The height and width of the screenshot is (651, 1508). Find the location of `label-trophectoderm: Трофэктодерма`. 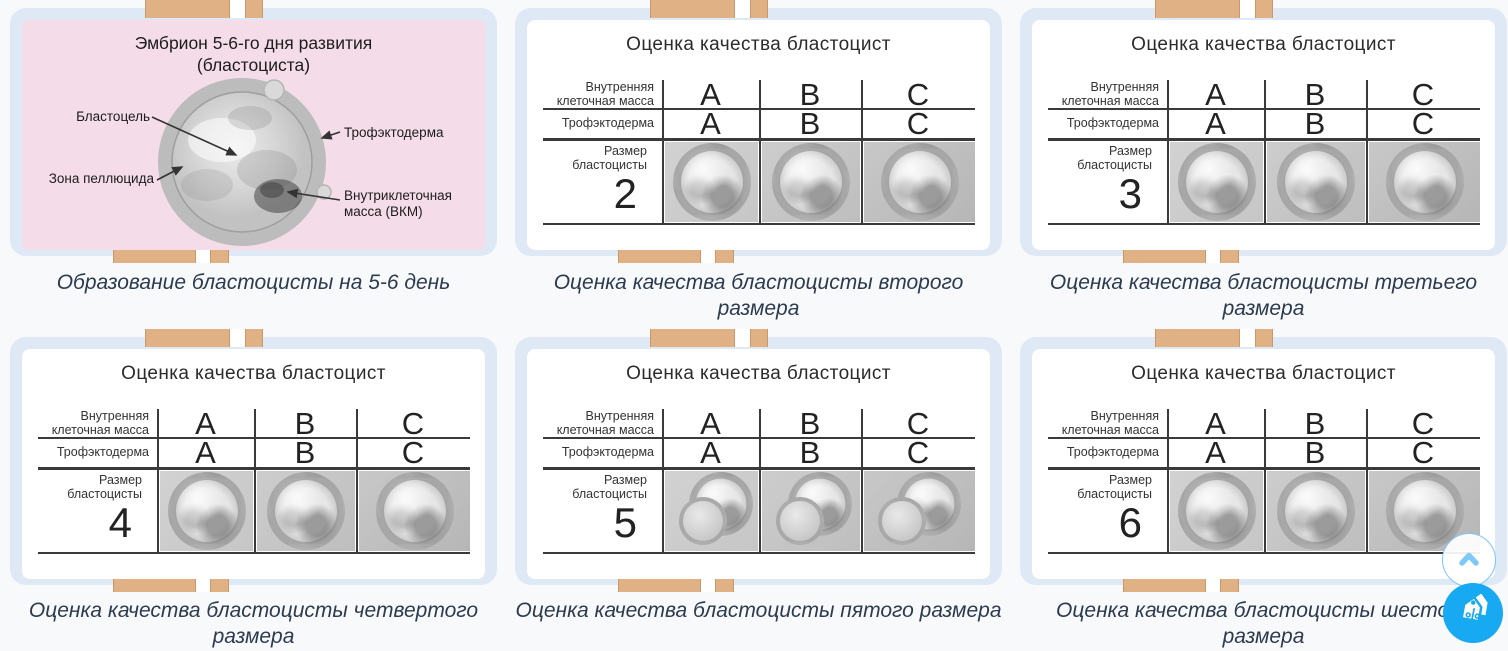

label-trophectoderm: Трофэктодерма is located at coordinates (394, 132).